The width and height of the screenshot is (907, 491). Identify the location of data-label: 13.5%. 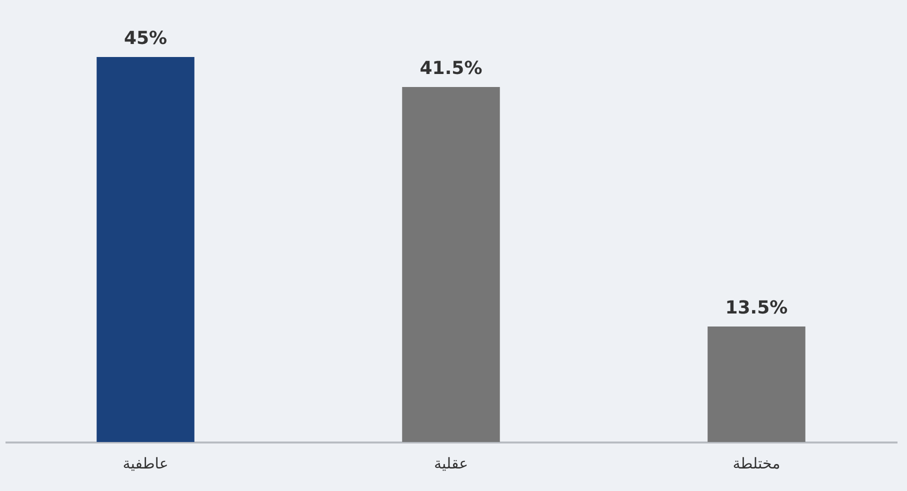
(756, 308).